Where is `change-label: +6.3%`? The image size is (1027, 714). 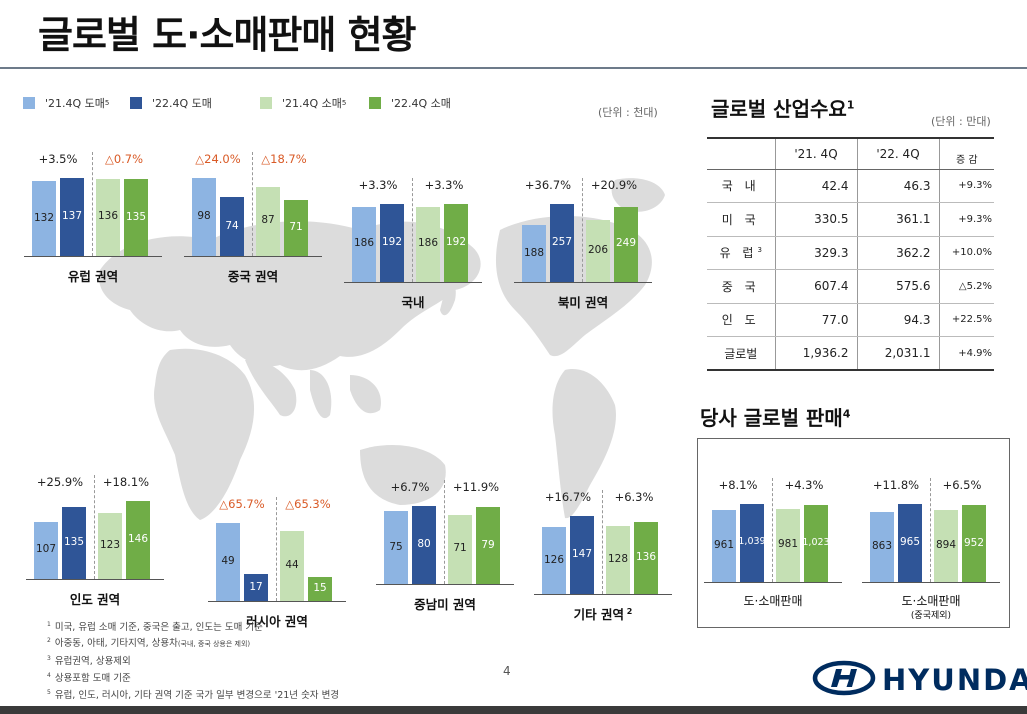
change-label: +6.3% is located at coordinates (634, 497).